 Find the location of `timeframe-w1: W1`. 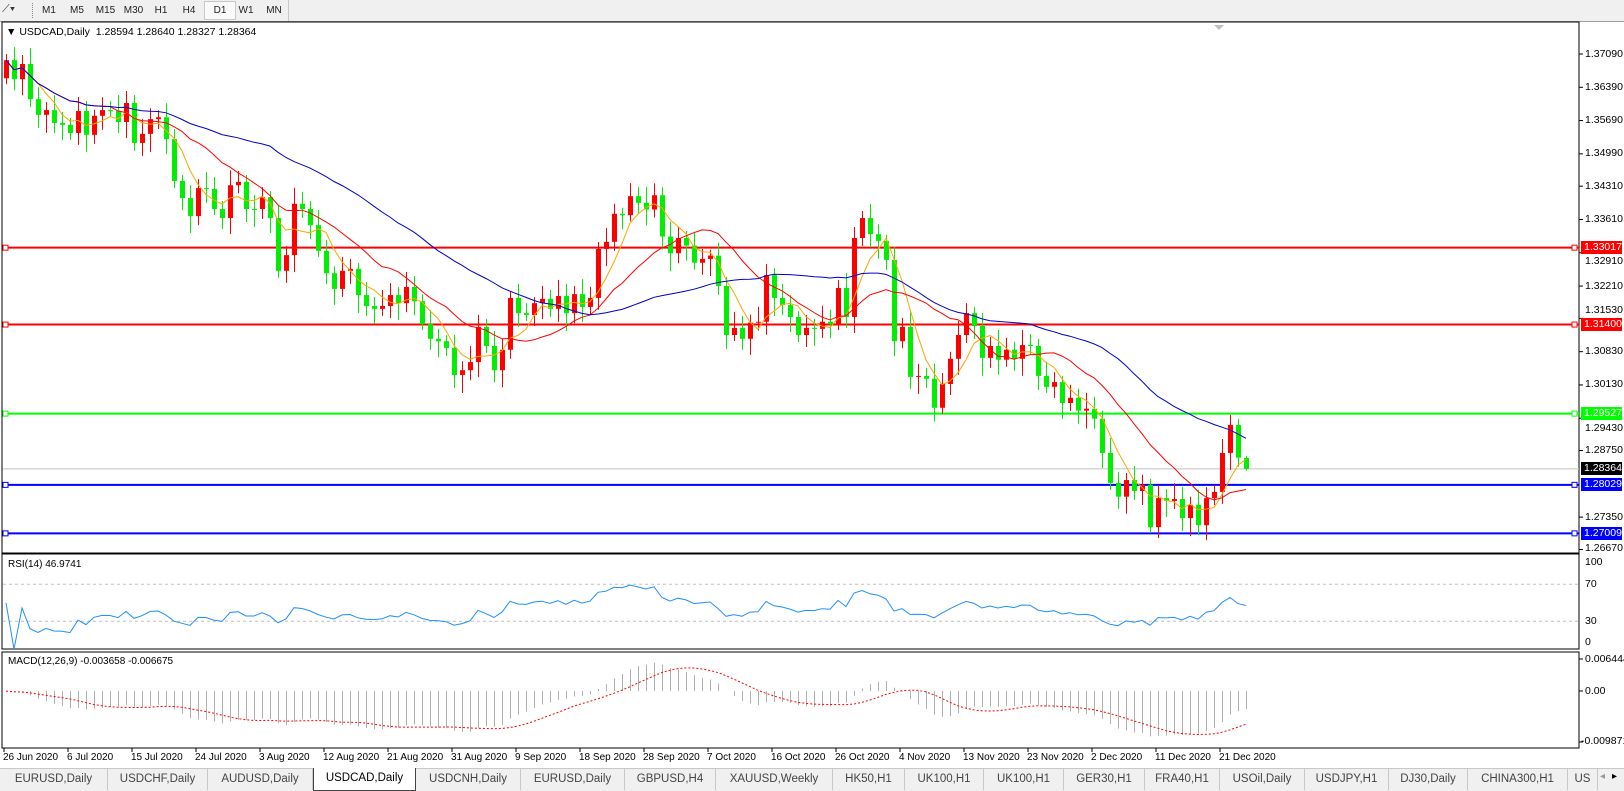

timeframe-w1: W1 is located at coordinates (246, 10).